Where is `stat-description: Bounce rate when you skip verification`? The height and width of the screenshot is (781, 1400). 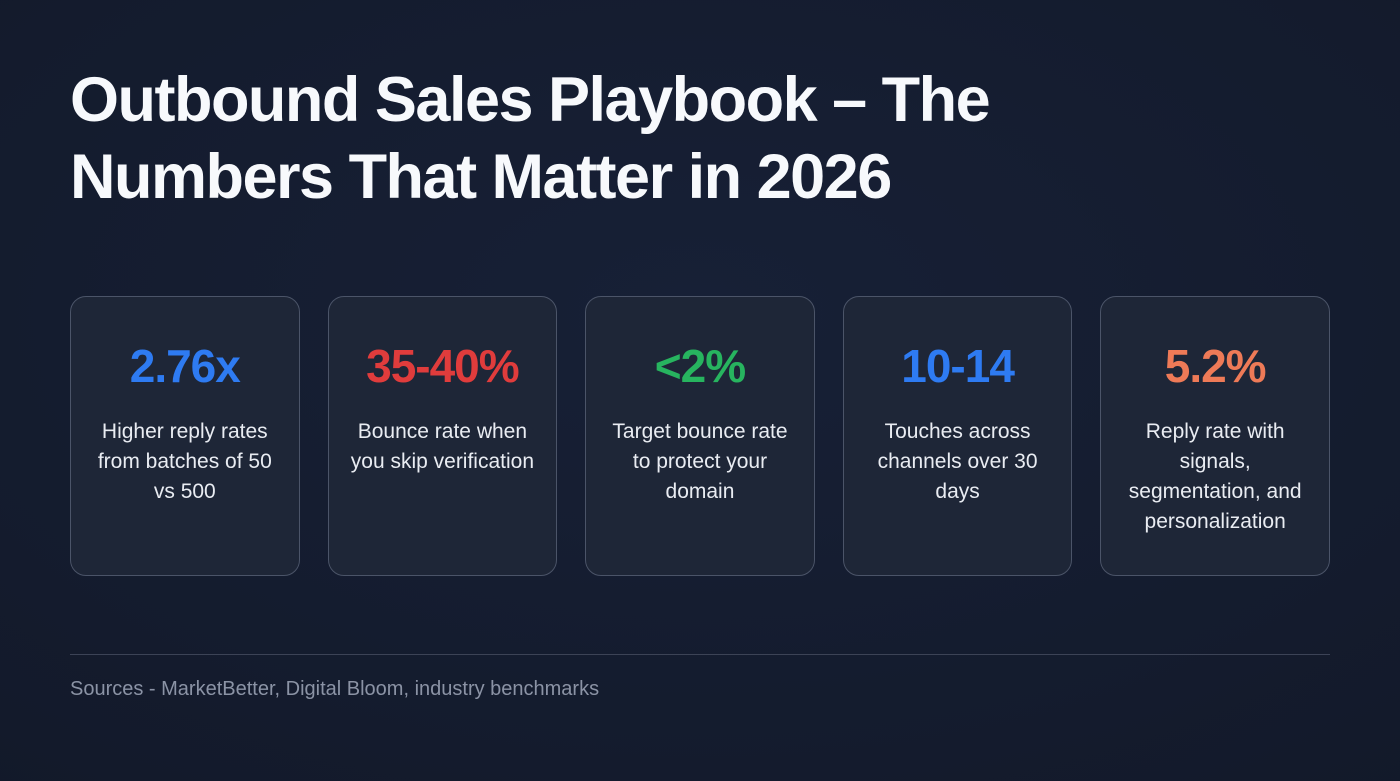 stat-description: Bounce rate when you skip verification is located at coordinates (442, 446).